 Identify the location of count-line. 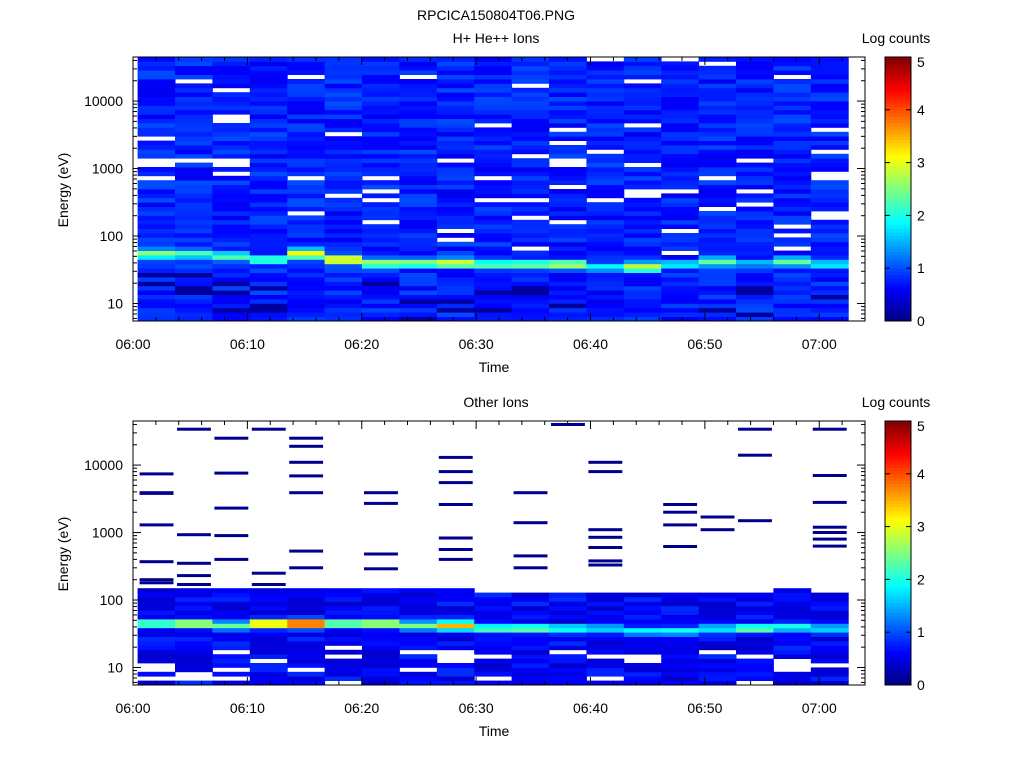
(605, 462).